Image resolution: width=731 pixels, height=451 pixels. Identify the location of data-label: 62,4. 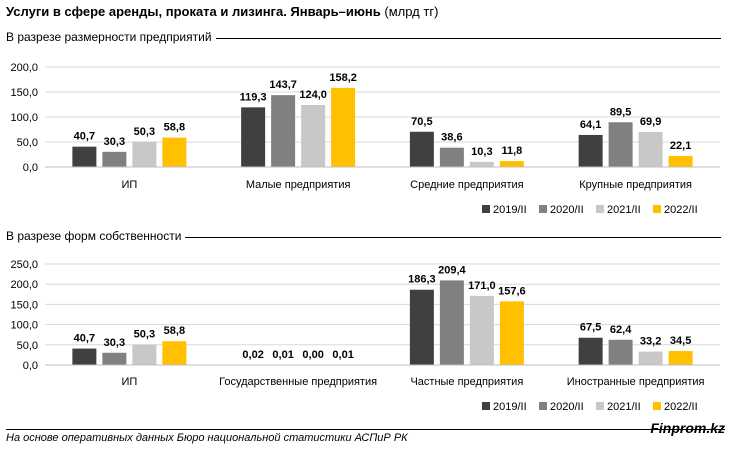
(621, 330).